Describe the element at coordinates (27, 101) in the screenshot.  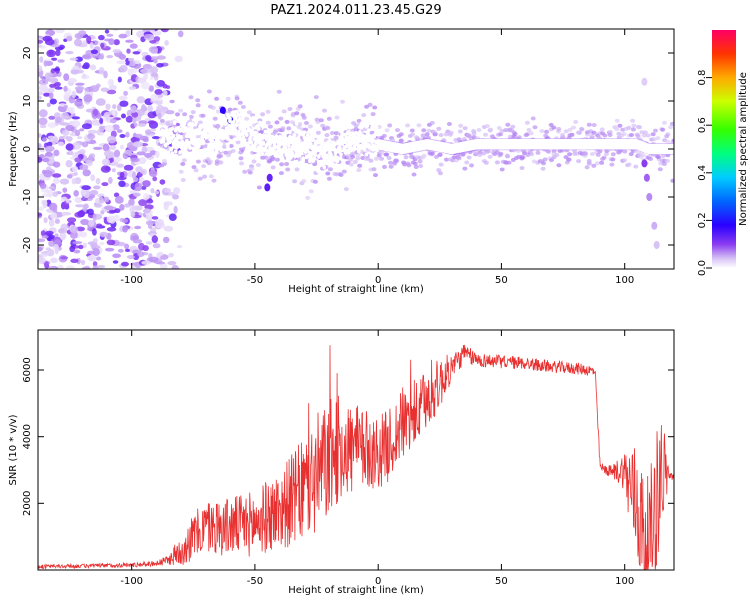
I see `tick-label: 10` at that location.